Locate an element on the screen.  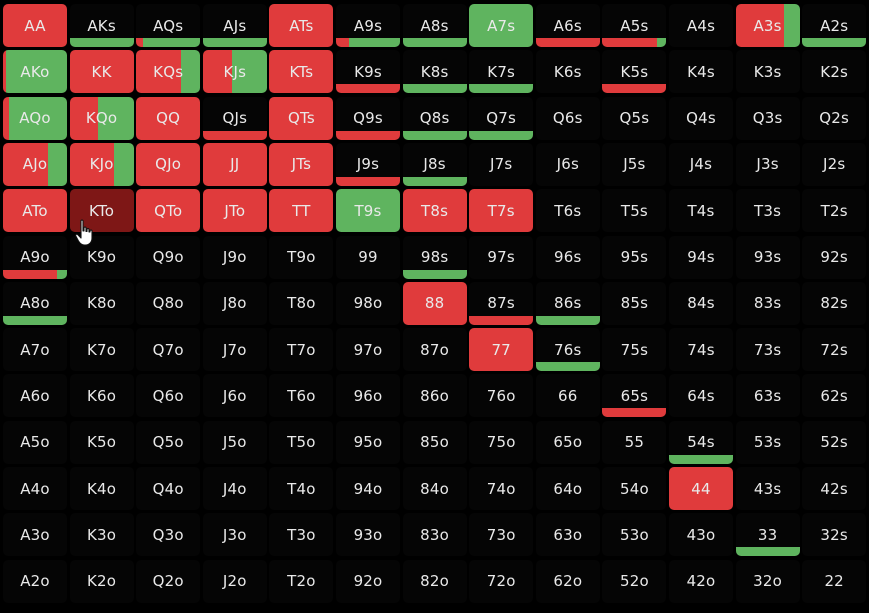
hand-cell-K9s: K9s is located at coordinates (368, 72).